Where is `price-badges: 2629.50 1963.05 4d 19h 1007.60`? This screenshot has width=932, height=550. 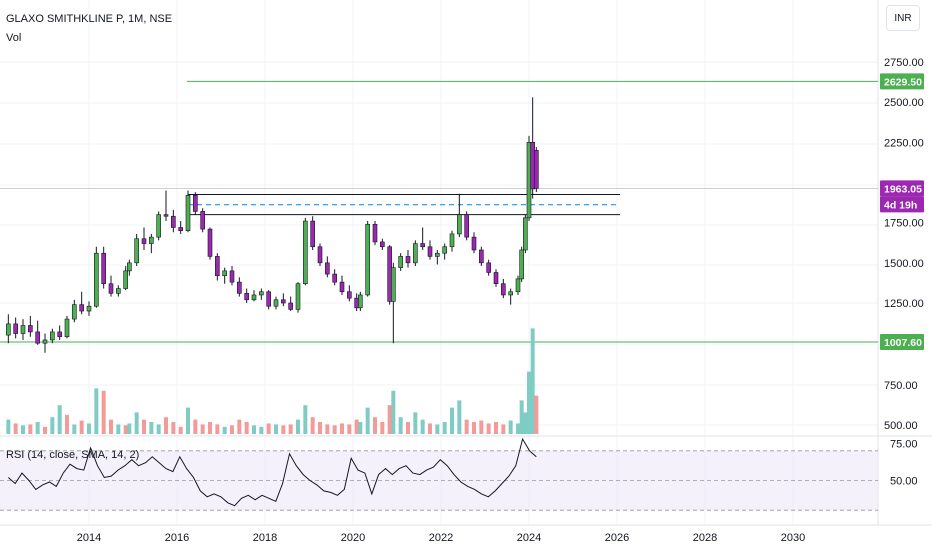 price-badges: 2629.50 1963.05 4d 19h 1007.60 is located at coordinates (902, 211).